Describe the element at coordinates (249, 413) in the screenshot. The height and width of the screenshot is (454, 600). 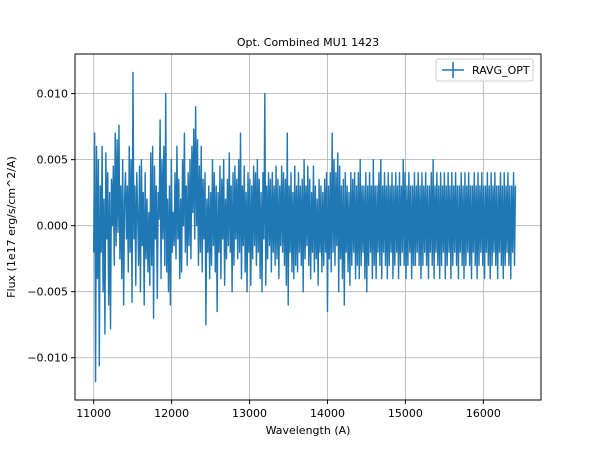
I see `x-tick-label: 13000` at that location.